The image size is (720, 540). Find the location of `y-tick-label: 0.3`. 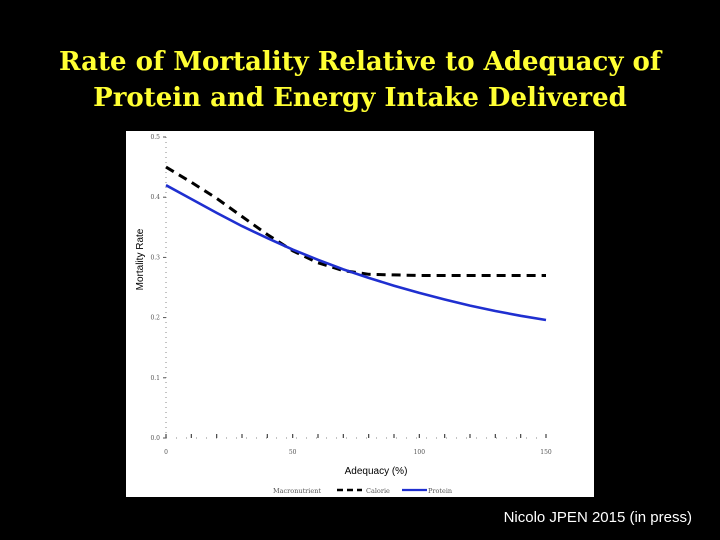

y-tick-label: 0.3 is located at coordinates (155, 257).